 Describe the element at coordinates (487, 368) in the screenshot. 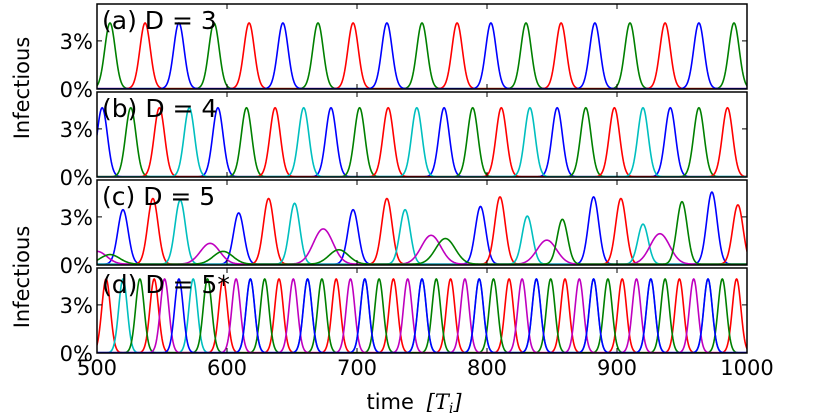

I see `x-tick-label: 800` at that location.